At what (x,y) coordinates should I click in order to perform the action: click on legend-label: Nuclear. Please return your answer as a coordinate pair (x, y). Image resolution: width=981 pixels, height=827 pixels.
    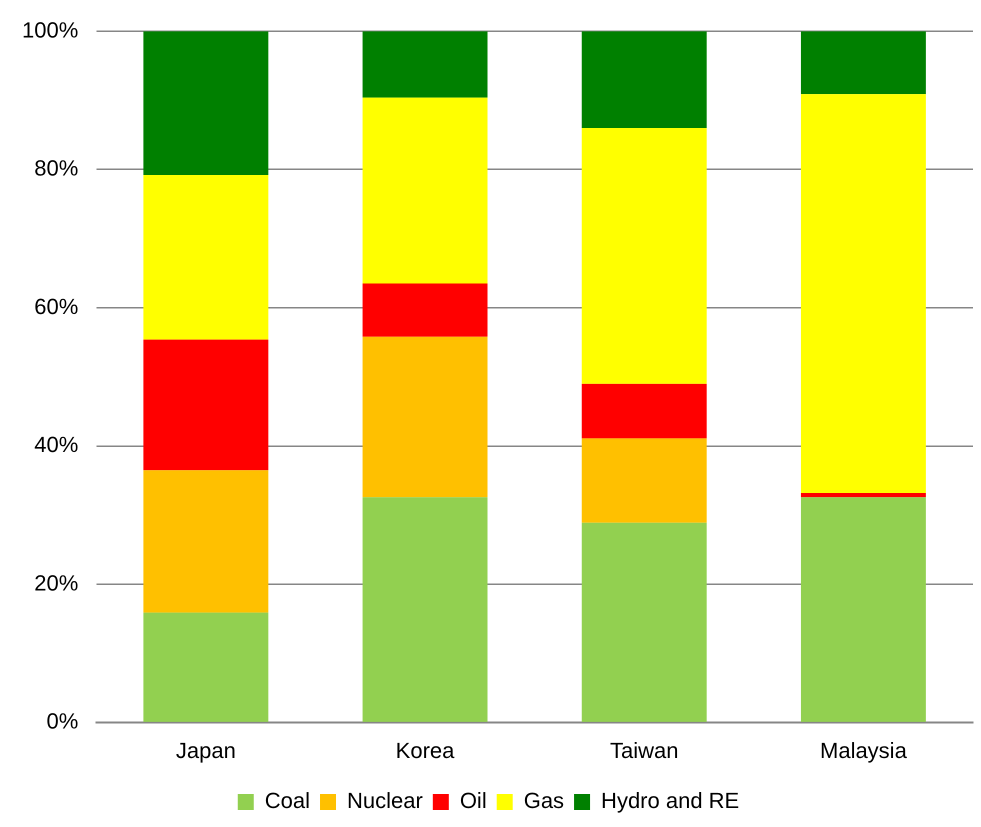
    Looking at the image, I should click on (385, 801).